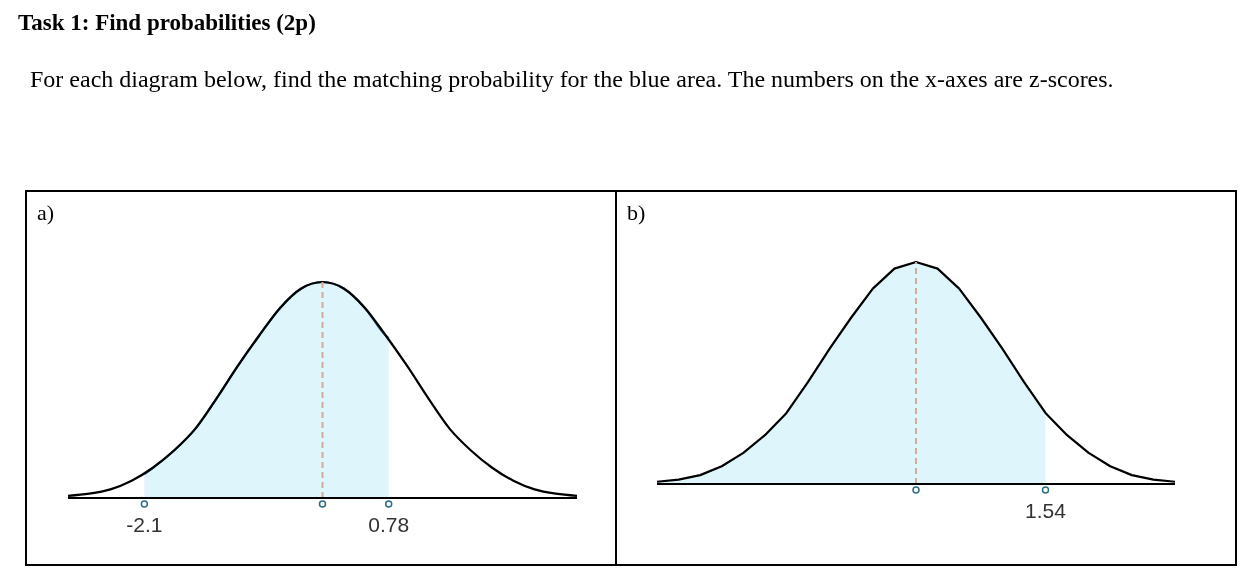  What do you see at coordinates (167, 23) in the screenshot?
I see `text: Task 1: Find probabilities (2p)` at bounding box center [167, 23].